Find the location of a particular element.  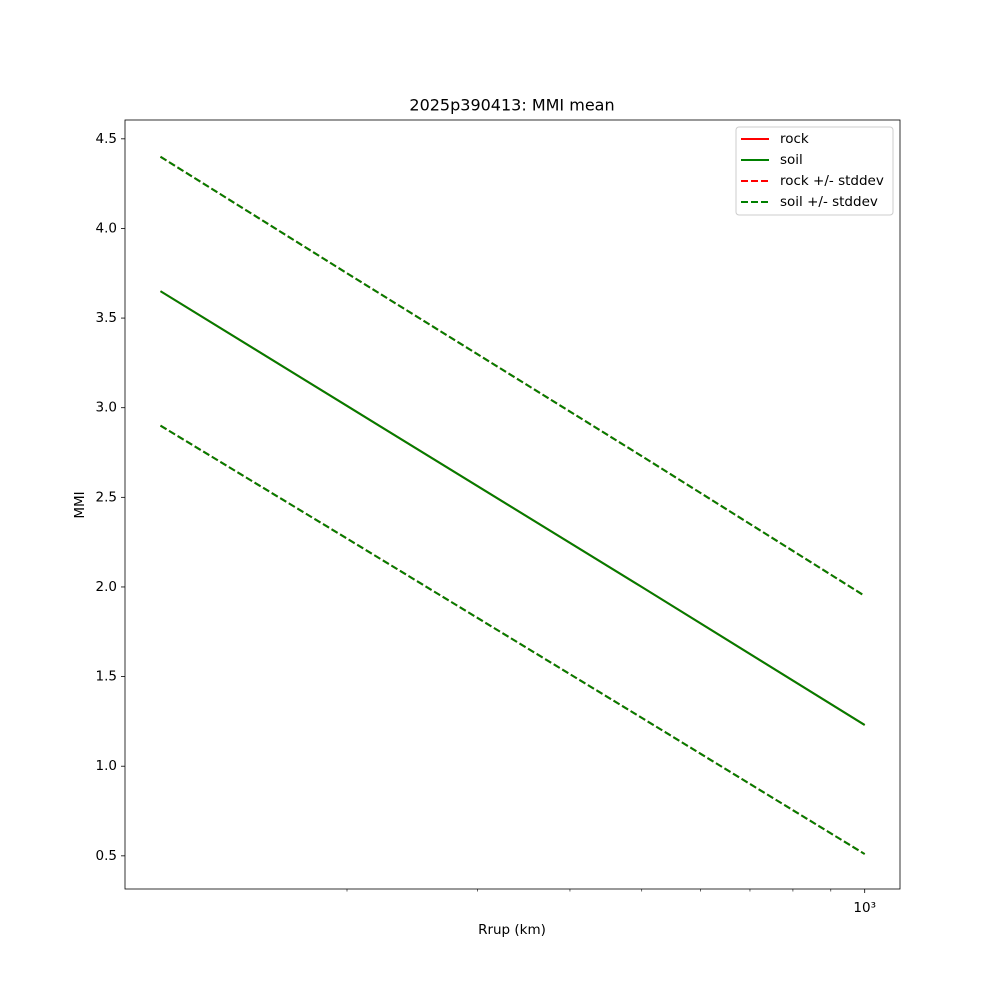

x-axis-label: Rrup (km) is located at coordinates (512, 930).